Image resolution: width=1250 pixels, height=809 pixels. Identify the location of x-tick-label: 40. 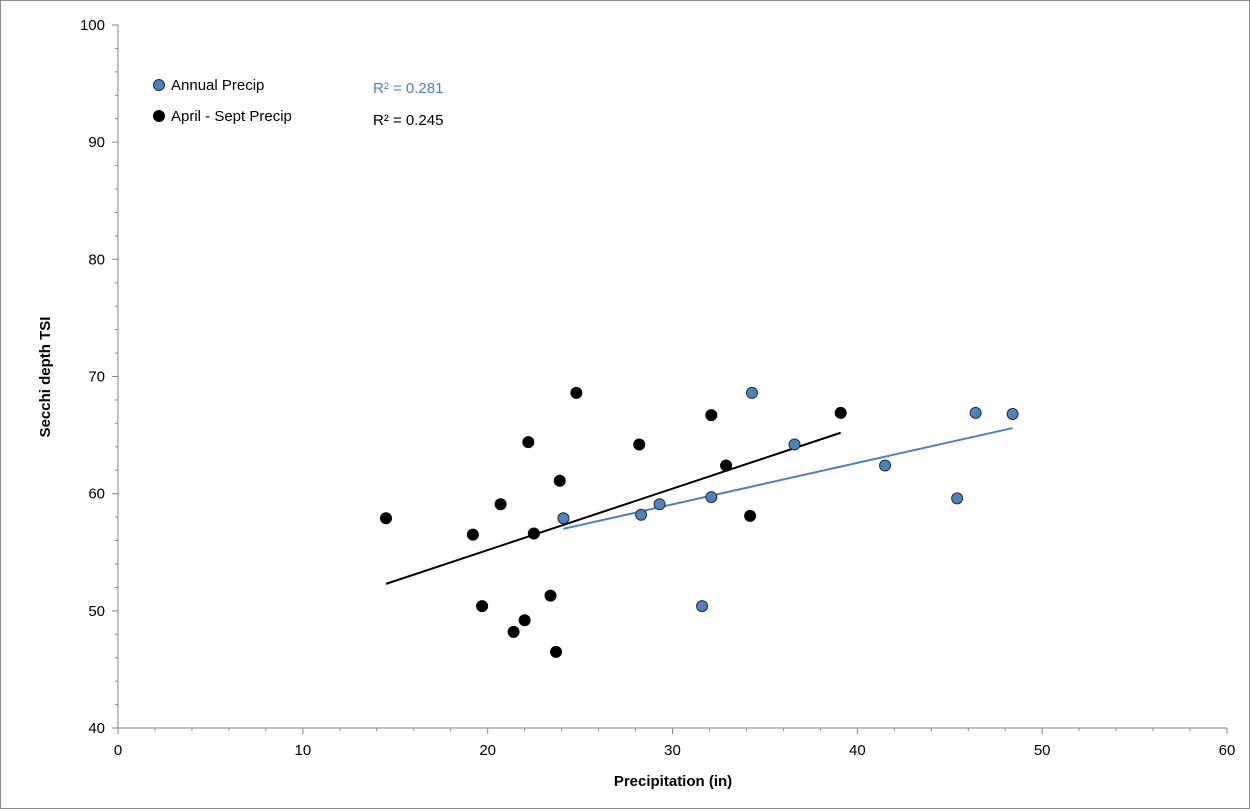
(857, 750).